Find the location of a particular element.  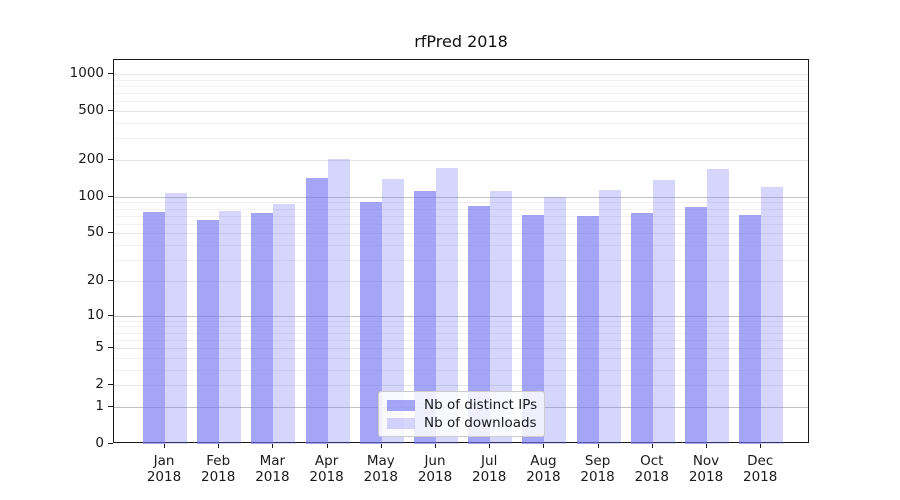

x-tick-label-aug: Aug 2018 is located at coordinates (543, 469).